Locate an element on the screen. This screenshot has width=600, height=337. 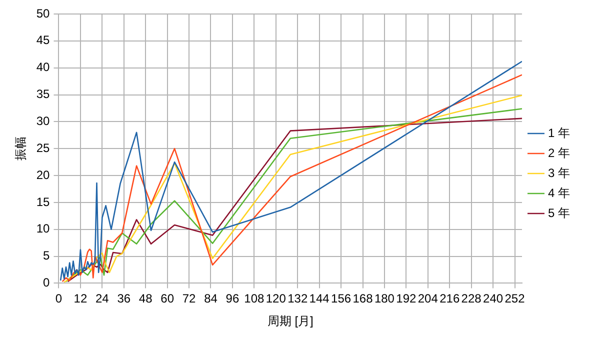
x-tick-label: 180 is located at coordinates (384, 299).